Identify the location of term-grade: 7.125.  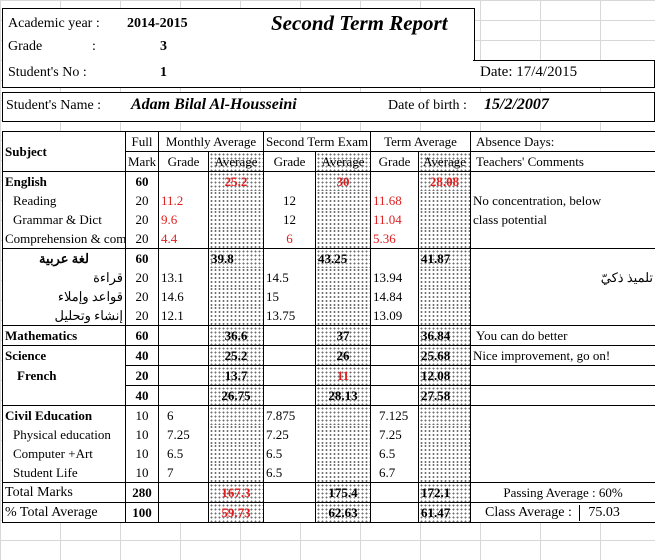
(395, 415).